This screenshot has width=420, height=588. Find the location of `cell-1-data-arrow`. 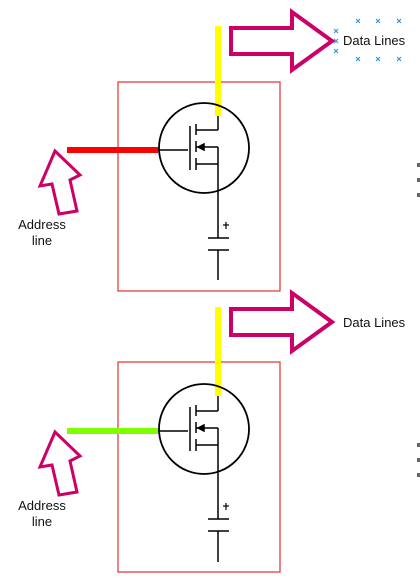

cell-1-data-arrow is located at coordinates (282, 41).